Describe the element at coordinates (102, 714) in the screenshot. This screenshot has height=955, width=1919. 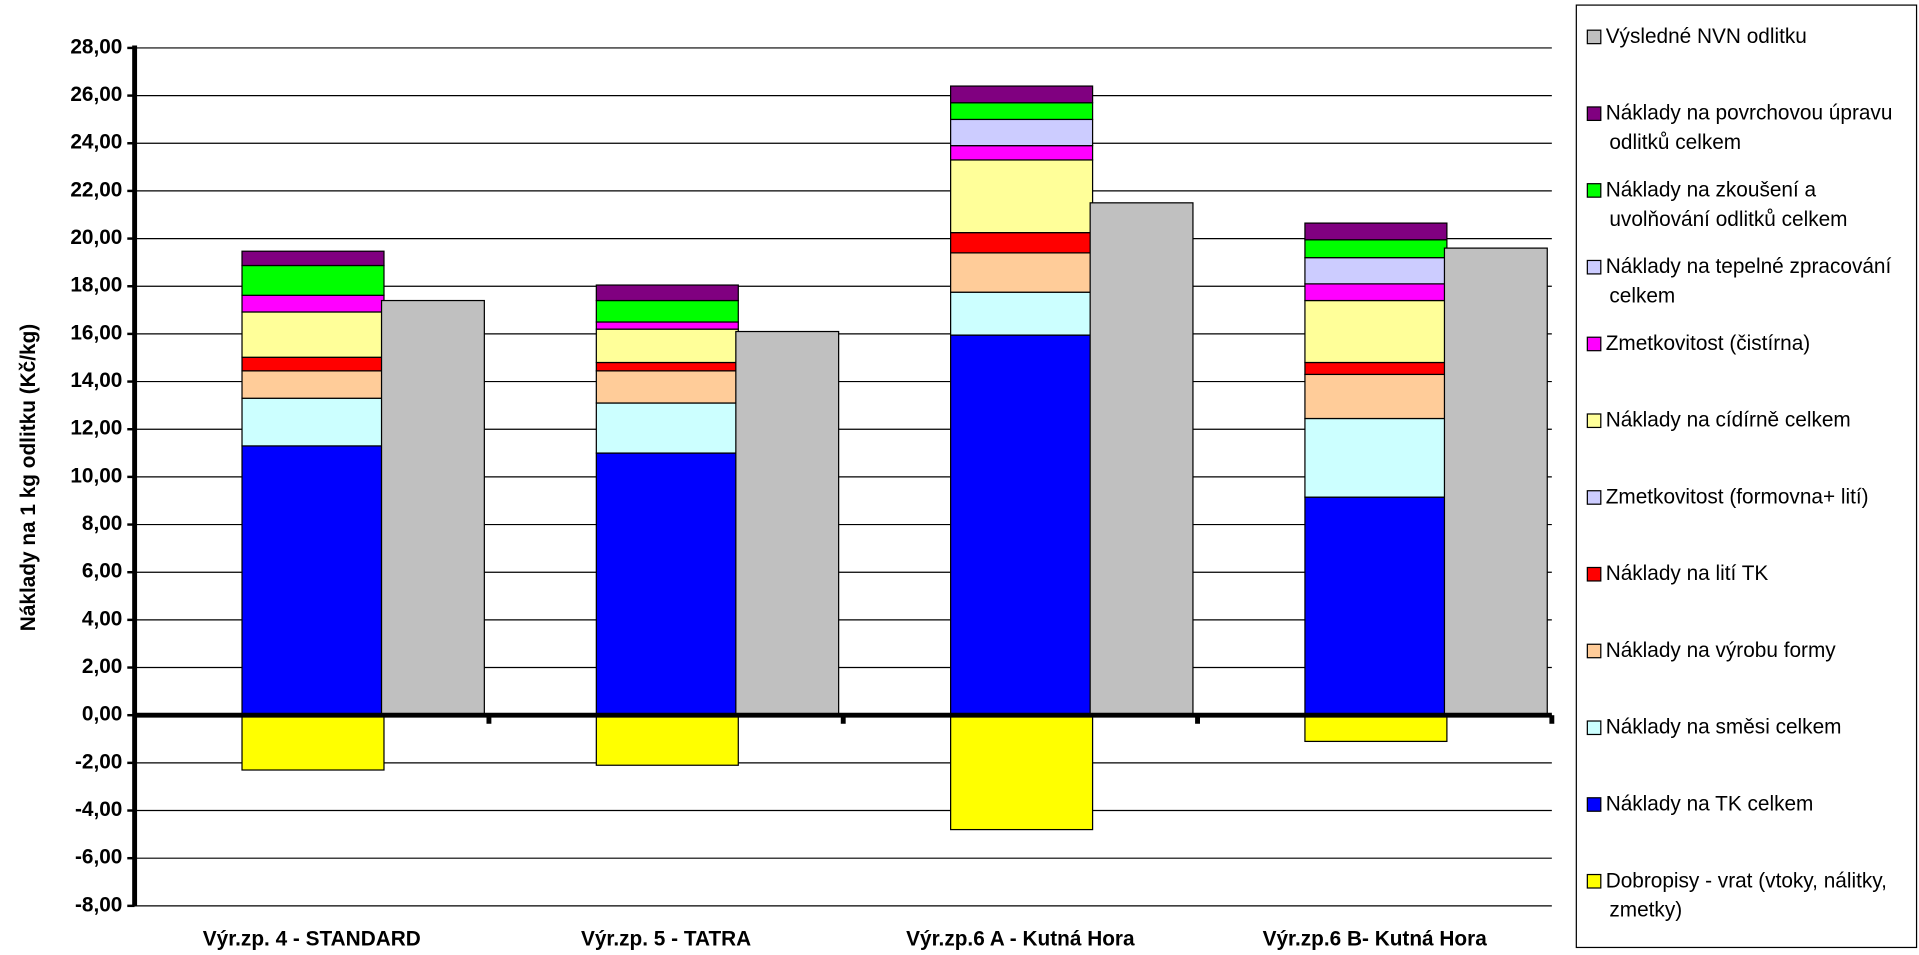
I see `y-tick-label: 0,00` at that location.